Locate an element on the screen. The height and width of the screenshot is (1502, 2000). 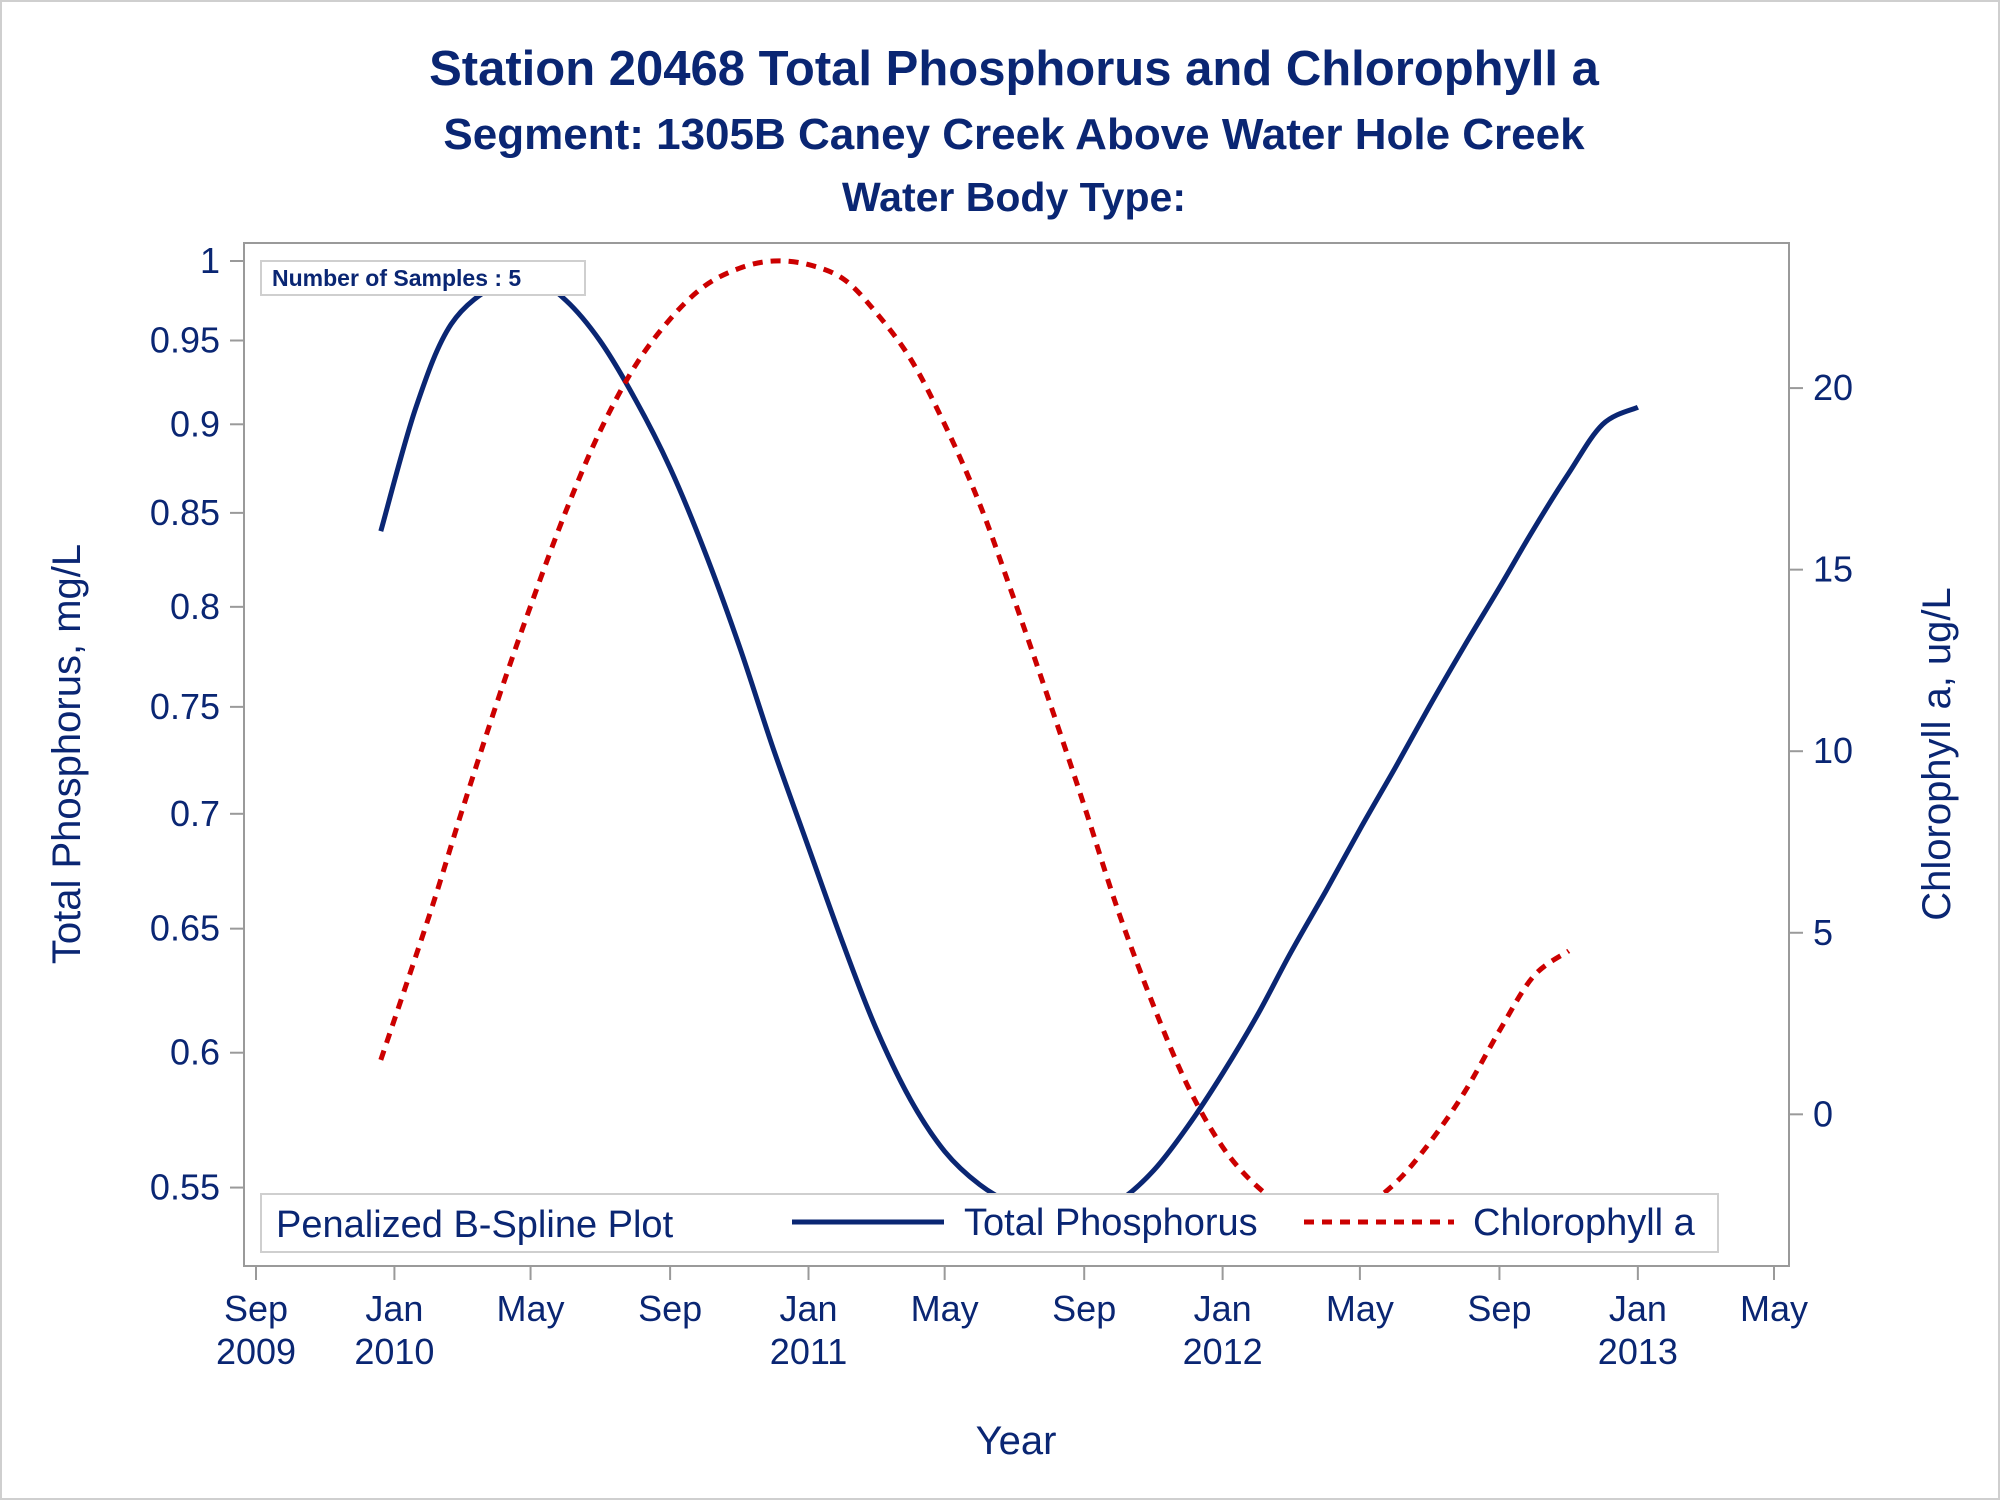
y2-tick-label: 10 is located at coordinates (1833, 750).